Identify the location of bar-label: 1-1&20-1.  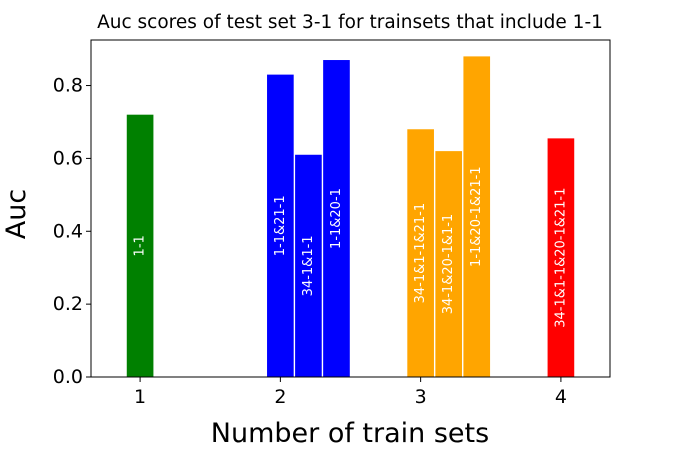
(336, 218).